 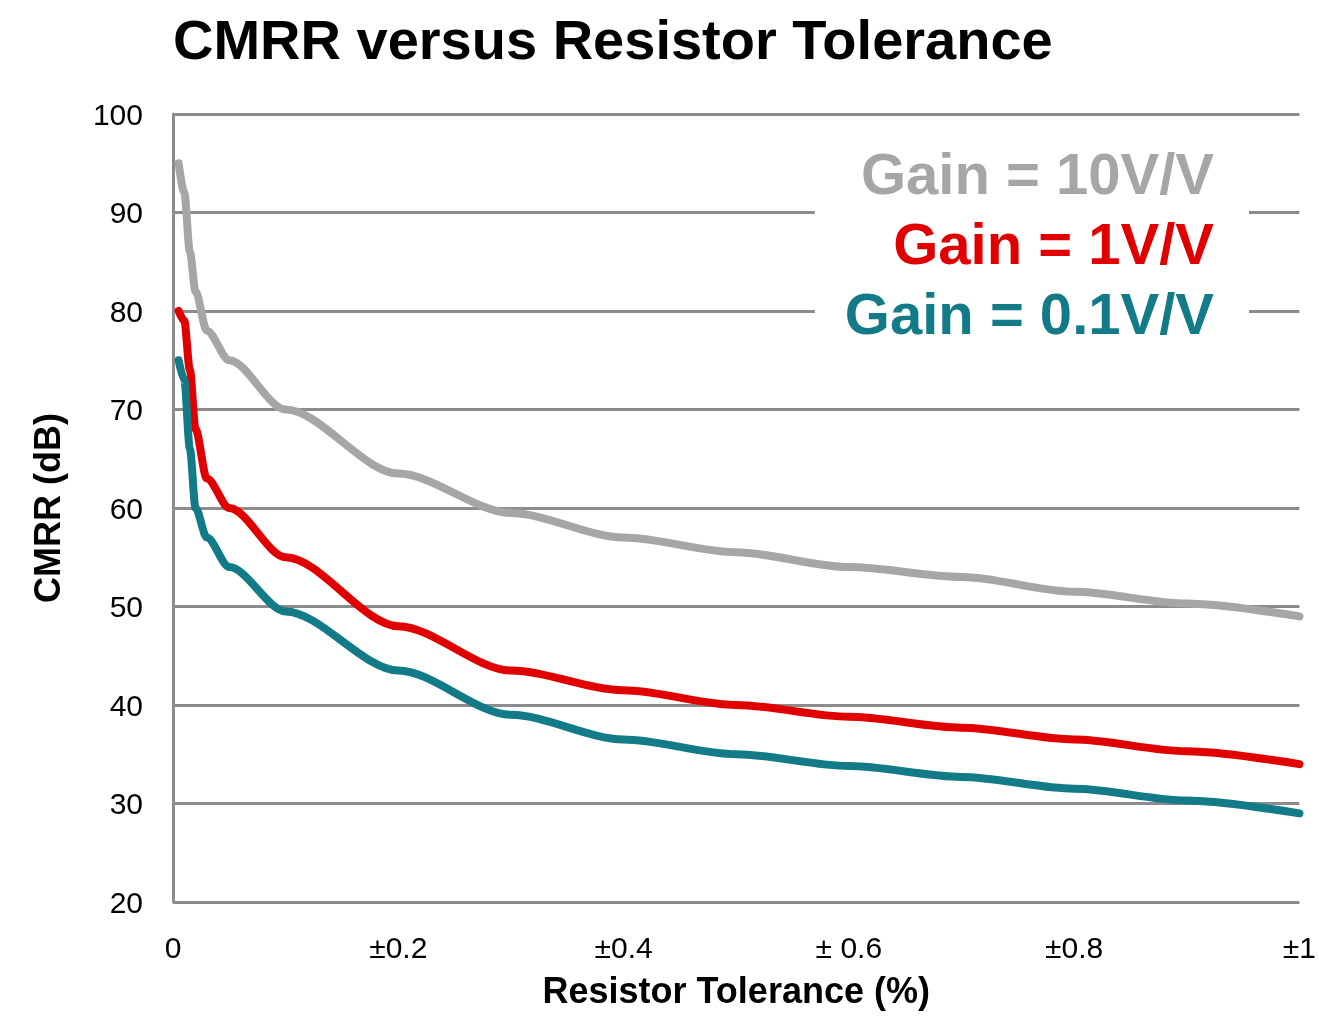 I want to click on x-axis-title: Resistor Tolerance (%), so click(x=736, y=990).